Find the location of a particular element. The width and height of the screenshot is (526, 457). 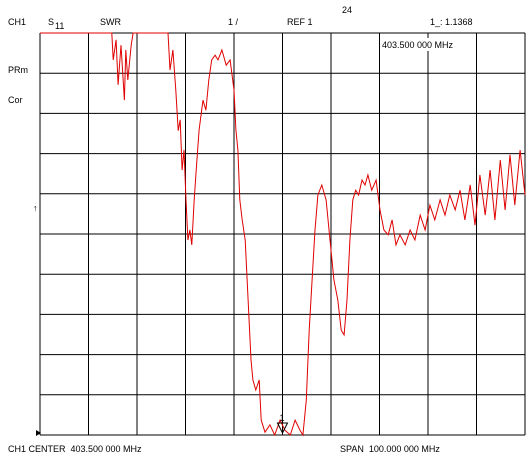

reference-pointer is located at coordinates (38, 433).